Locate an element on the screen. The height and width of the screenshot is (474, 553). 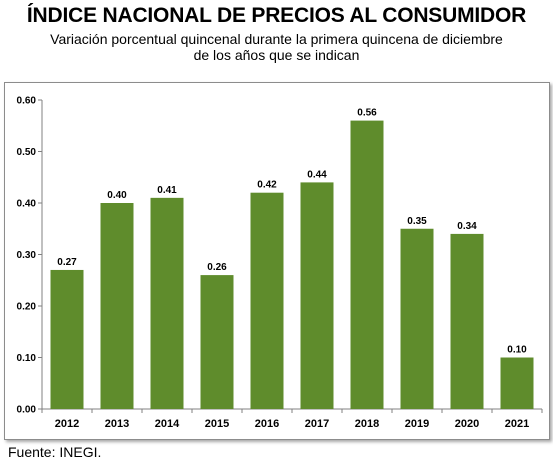
x-tick-label-2012: 2012 is located at coordinates (67, 424).